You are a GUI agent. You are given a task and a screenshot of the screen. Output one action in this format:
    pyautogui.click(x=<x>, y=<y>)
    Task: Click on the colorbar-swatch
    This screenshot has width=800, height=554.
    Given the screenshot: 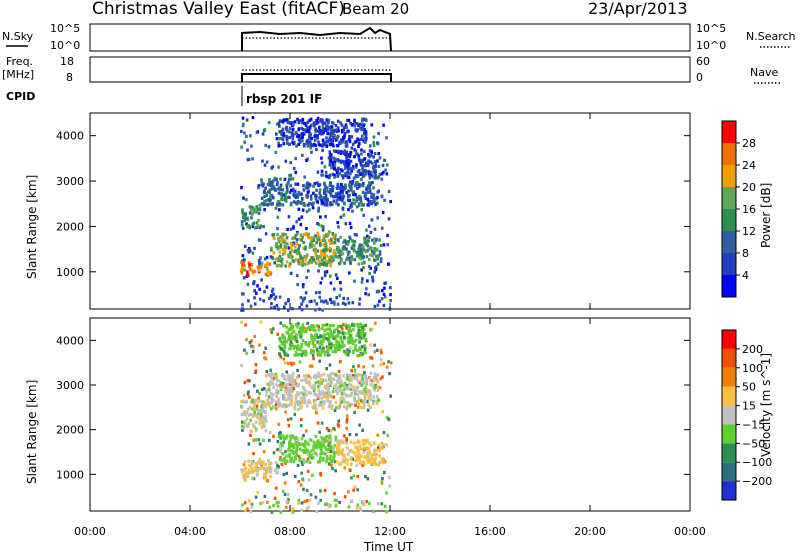 What is the action you would take?
    pyautogui.click(x=729, y=358)
    